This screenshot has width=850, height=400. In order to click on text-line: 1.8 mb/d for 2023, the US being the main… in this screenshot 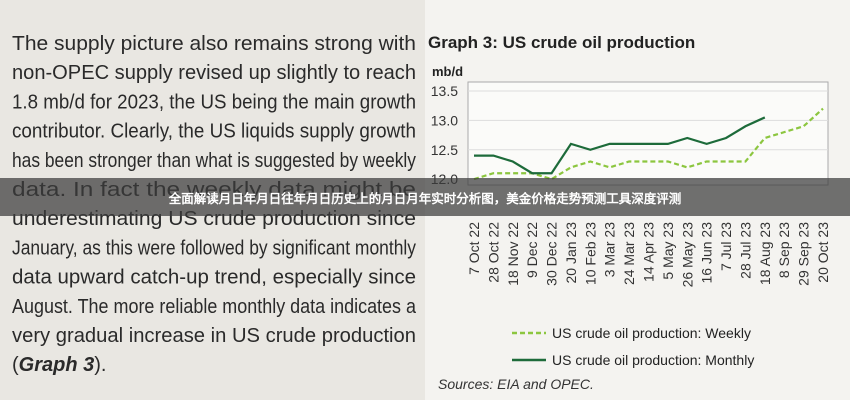, I will do `click(214, 102)`.